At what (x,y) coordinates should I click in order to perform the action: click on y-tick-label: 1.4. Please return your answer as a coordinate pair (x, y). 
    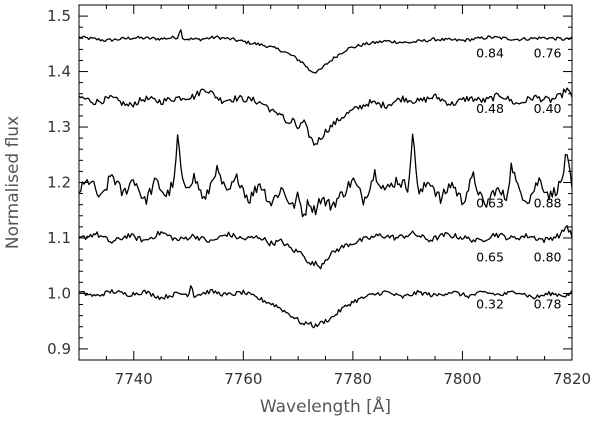
    Looking at the image, I should click on (59, 72).